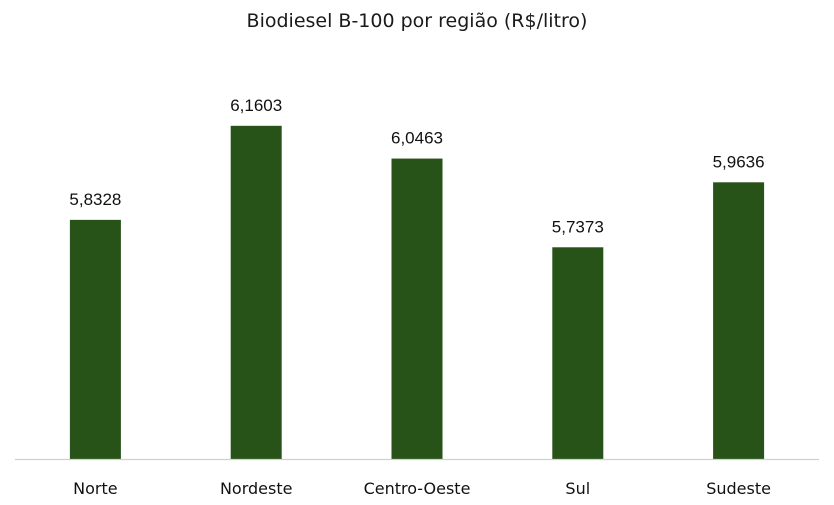 Image resolution: width=834 pixels, height=505 pixels. Describe the element at coordinates (95, 339) in the screenshot. I see `bar-norte` at that location.